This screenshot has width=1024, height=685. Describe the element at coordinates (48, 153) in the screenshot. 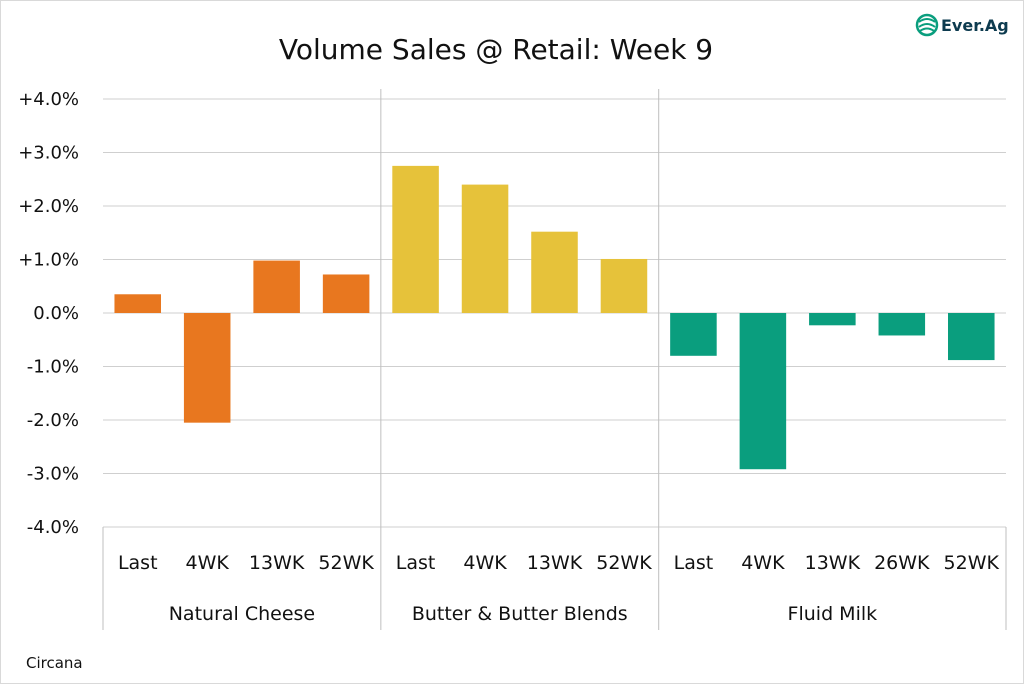

I see `y-tick-label: +3.0%` at that location.